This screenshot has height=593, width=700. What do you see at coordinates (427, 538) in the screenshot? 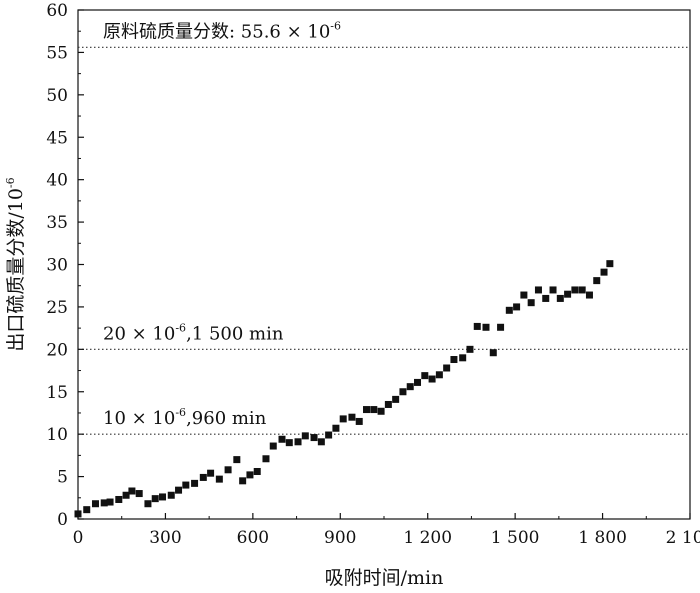
I see `x-tick-label: 1 200` at bounding box center [427, 538].